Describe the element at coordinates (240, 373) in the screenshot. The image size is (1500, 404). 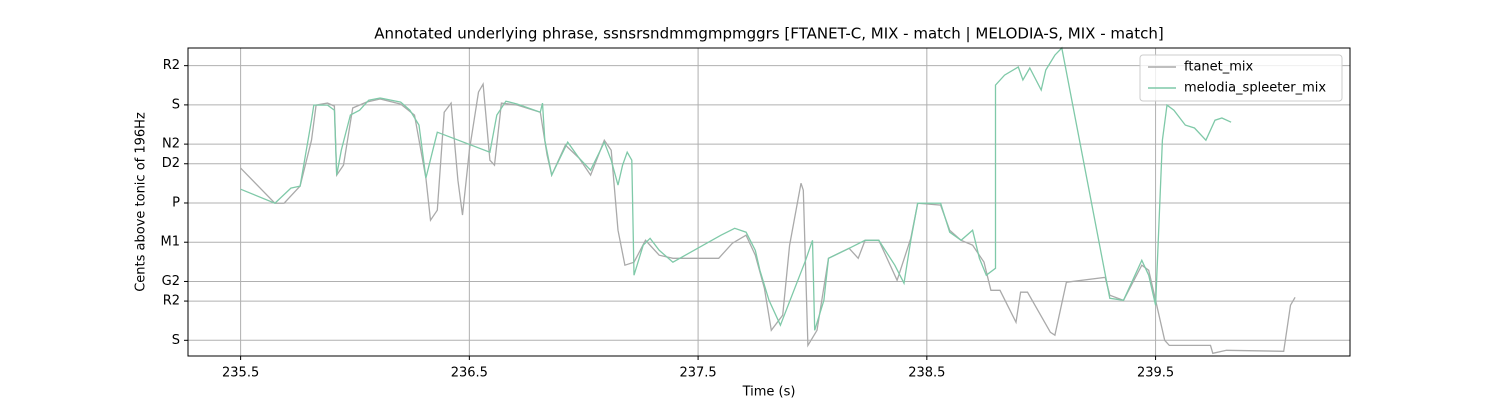
I see `x-tick-label: 235.5` at that location.